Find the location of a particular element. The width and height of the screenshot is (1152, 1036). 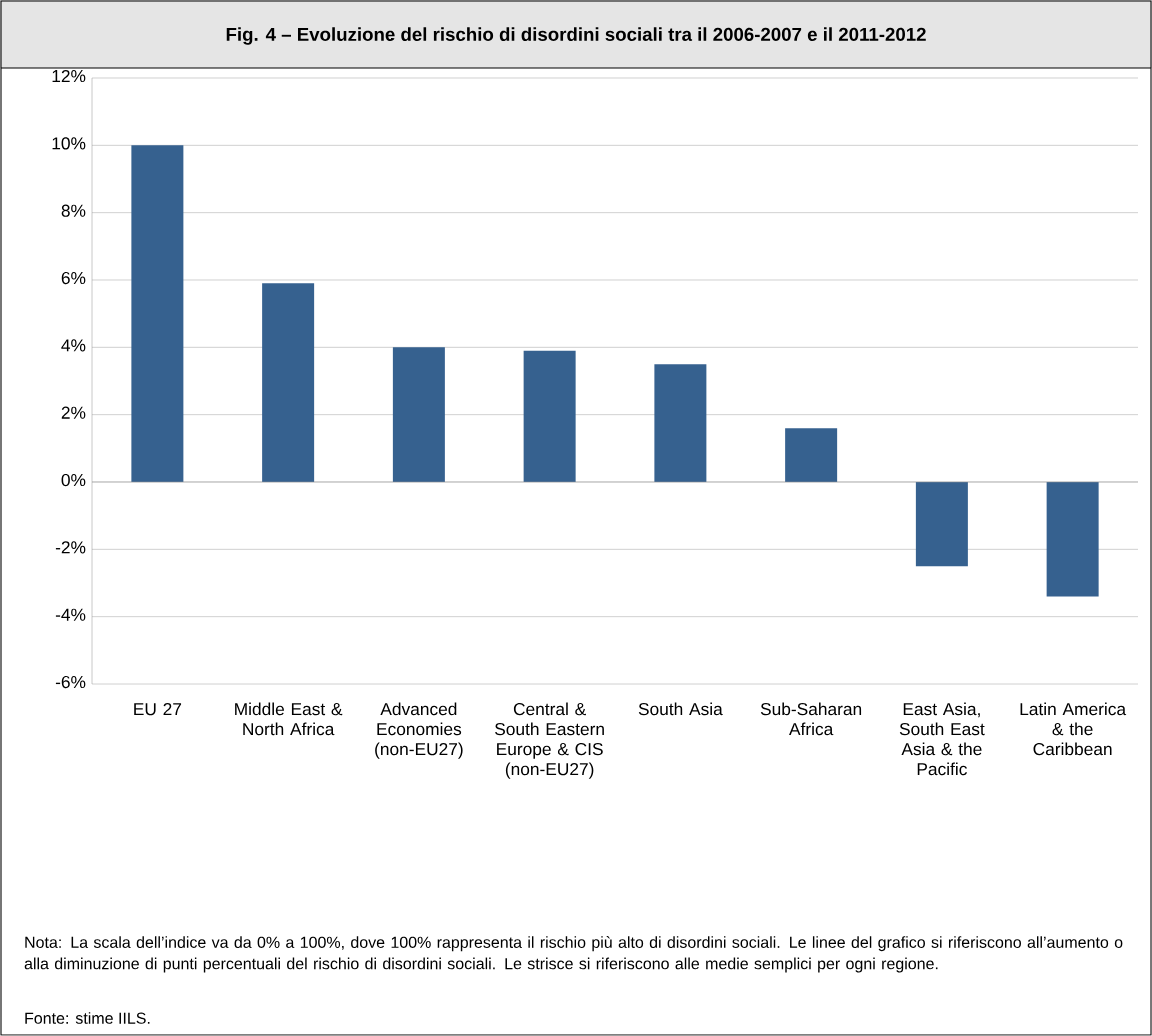

x-tick-label: Latin America & the Caribbean is located at coordinates (1073, 729).